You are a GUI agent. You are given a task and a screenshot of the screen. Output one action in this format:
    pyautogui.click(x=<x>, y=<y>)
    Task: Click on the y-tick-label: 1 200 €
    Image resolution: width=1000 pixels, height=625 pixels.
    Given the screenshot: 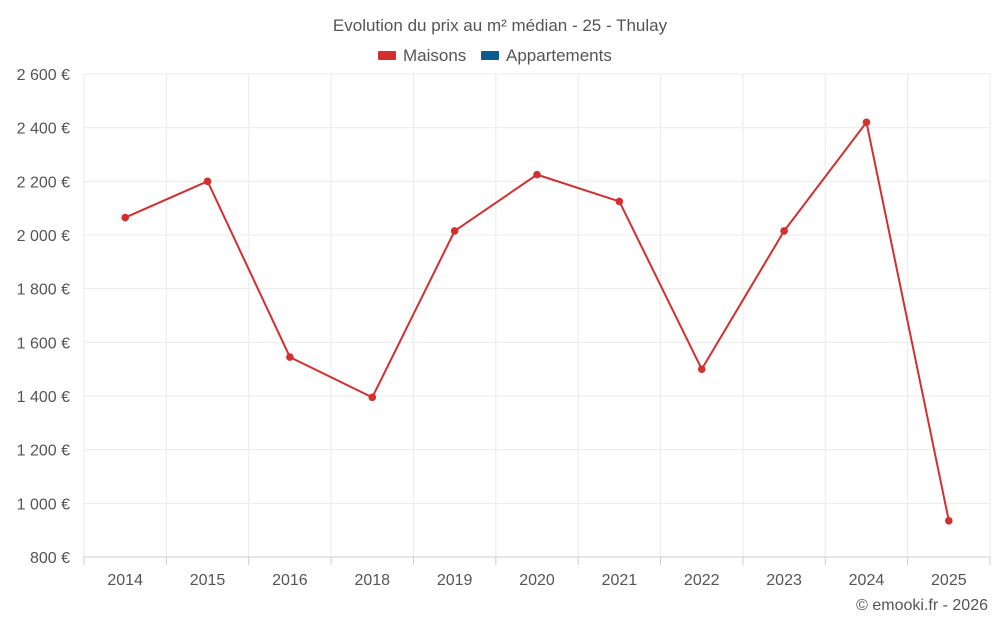 What is the action you would take?
    pyautogui.click(x=43, y=451)
    